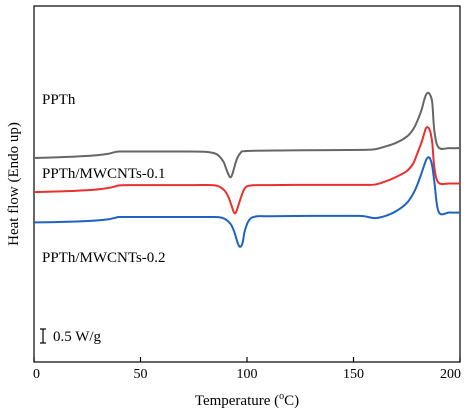 The image size is (474, 413). What do you see at coordinates (141, 374) in the screenshot?
I see `x-tick-label: 50` at bounding box center [141, 374].